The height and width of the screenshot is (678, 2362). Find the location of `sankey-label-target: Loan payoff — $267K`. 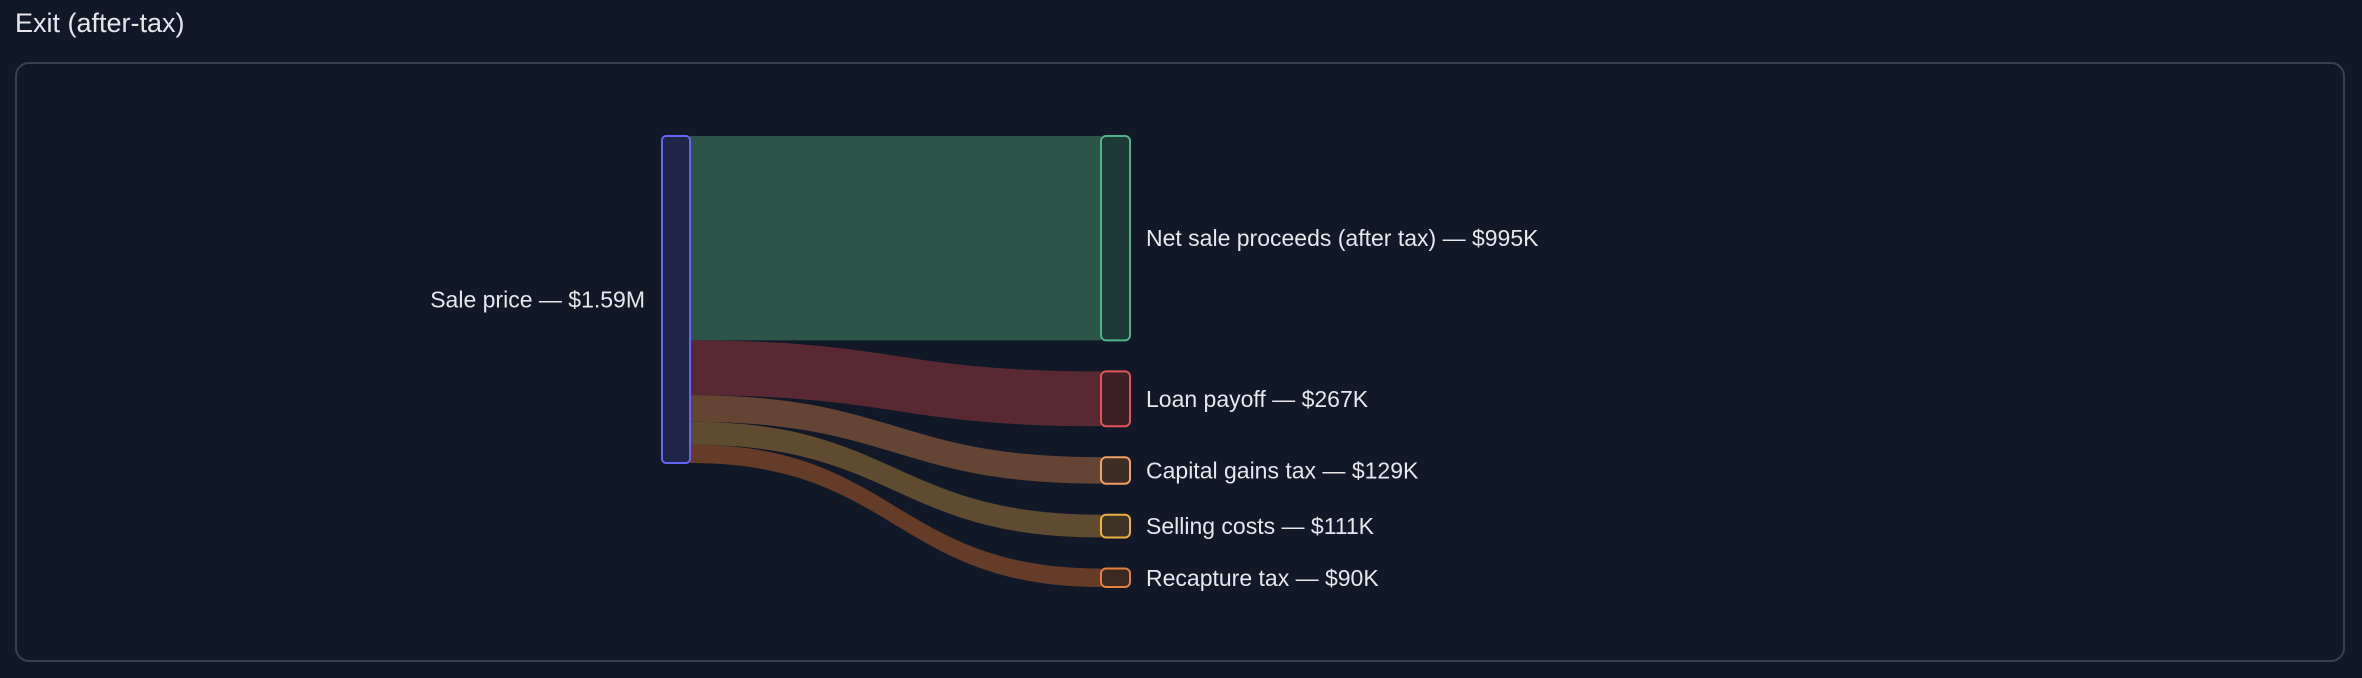

sankey-label-target: Loan payoff — $267K is located at coordinates (1257, 399).